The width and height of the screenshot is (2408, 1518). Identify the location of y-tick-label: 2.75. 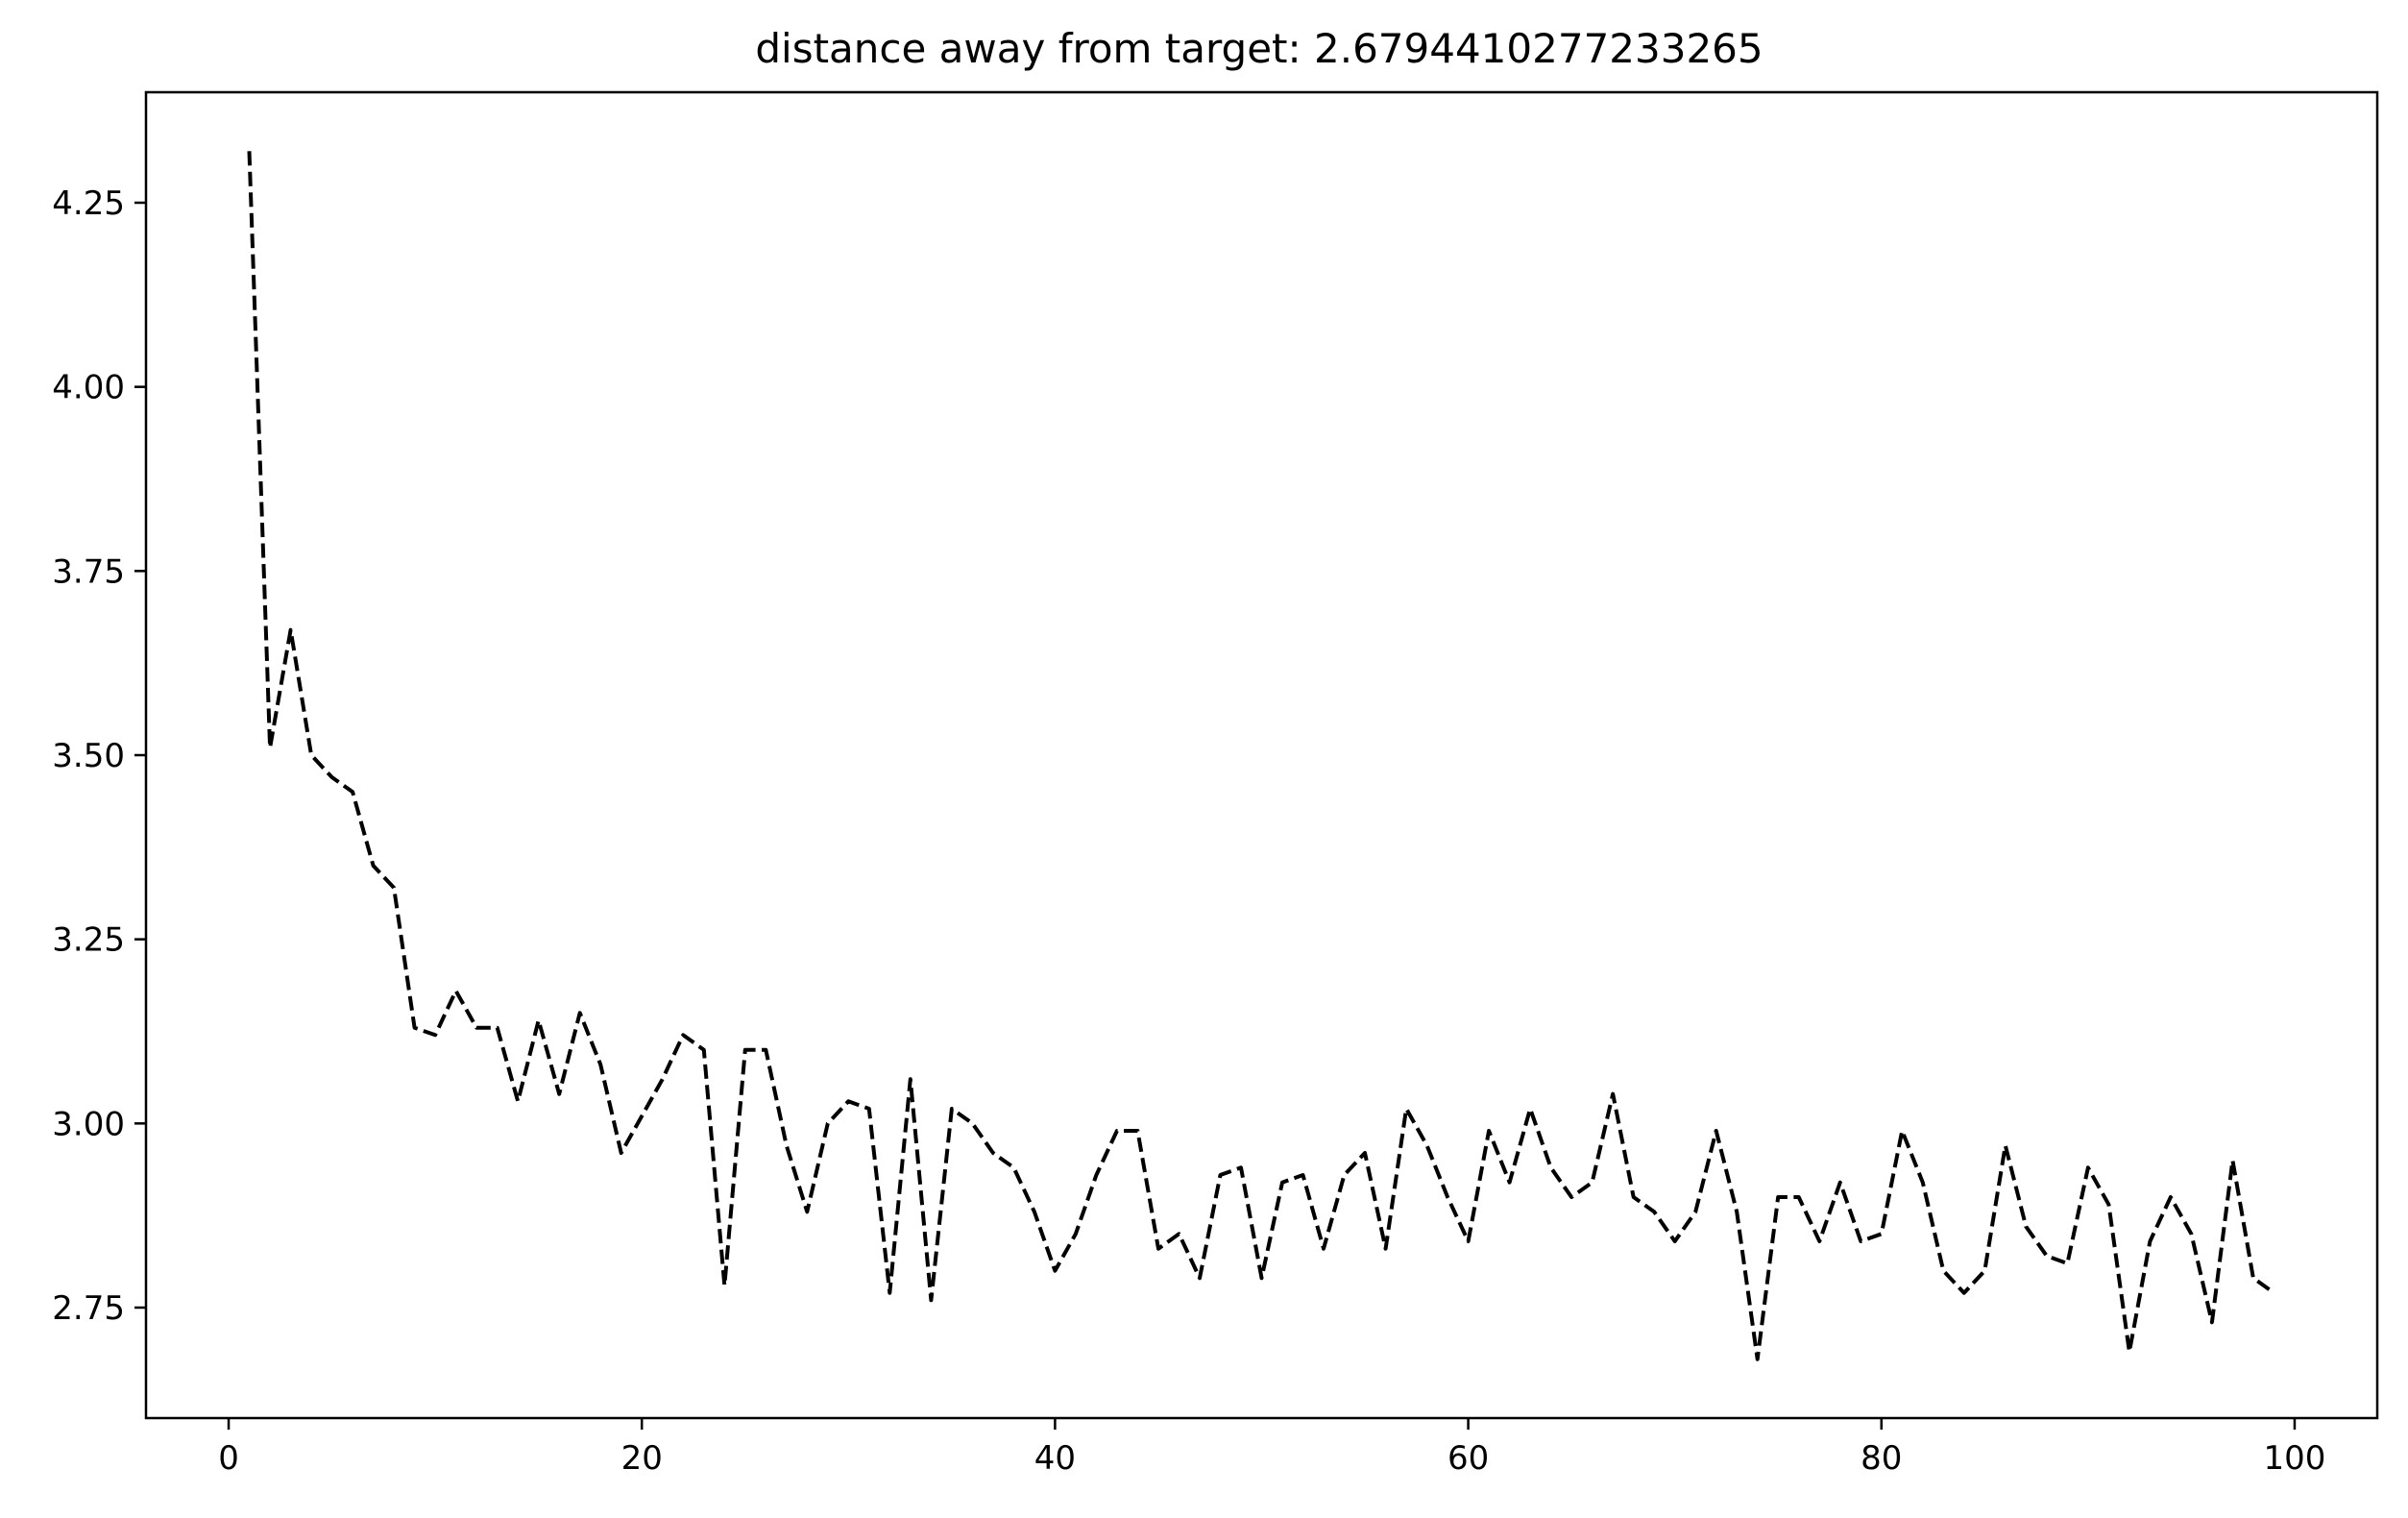
(88, 1308).